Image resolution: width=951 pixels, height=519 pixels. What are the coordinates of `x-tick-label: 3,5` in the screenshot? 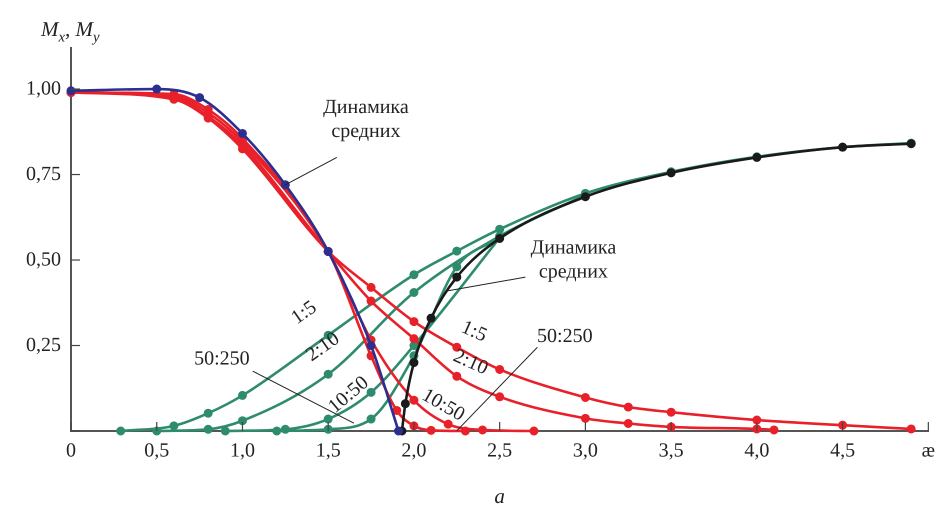 It's located at (671, 450).